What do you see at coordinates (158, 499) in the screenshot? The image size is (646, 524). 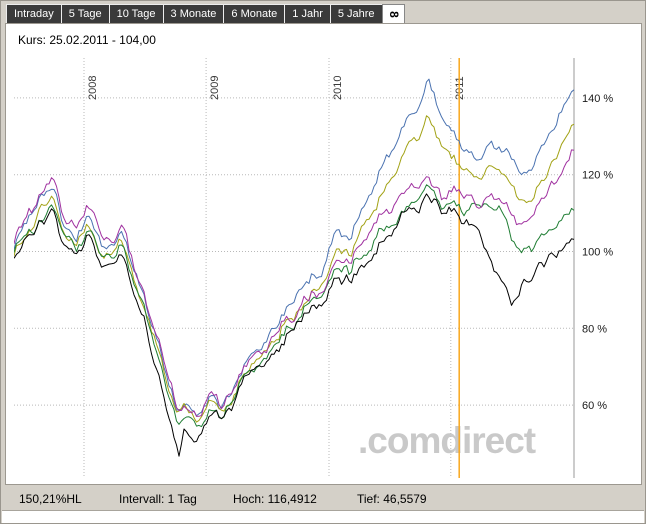 I see `status-interval: Intervall: 1 Tag` at bounding box center [158, 499].